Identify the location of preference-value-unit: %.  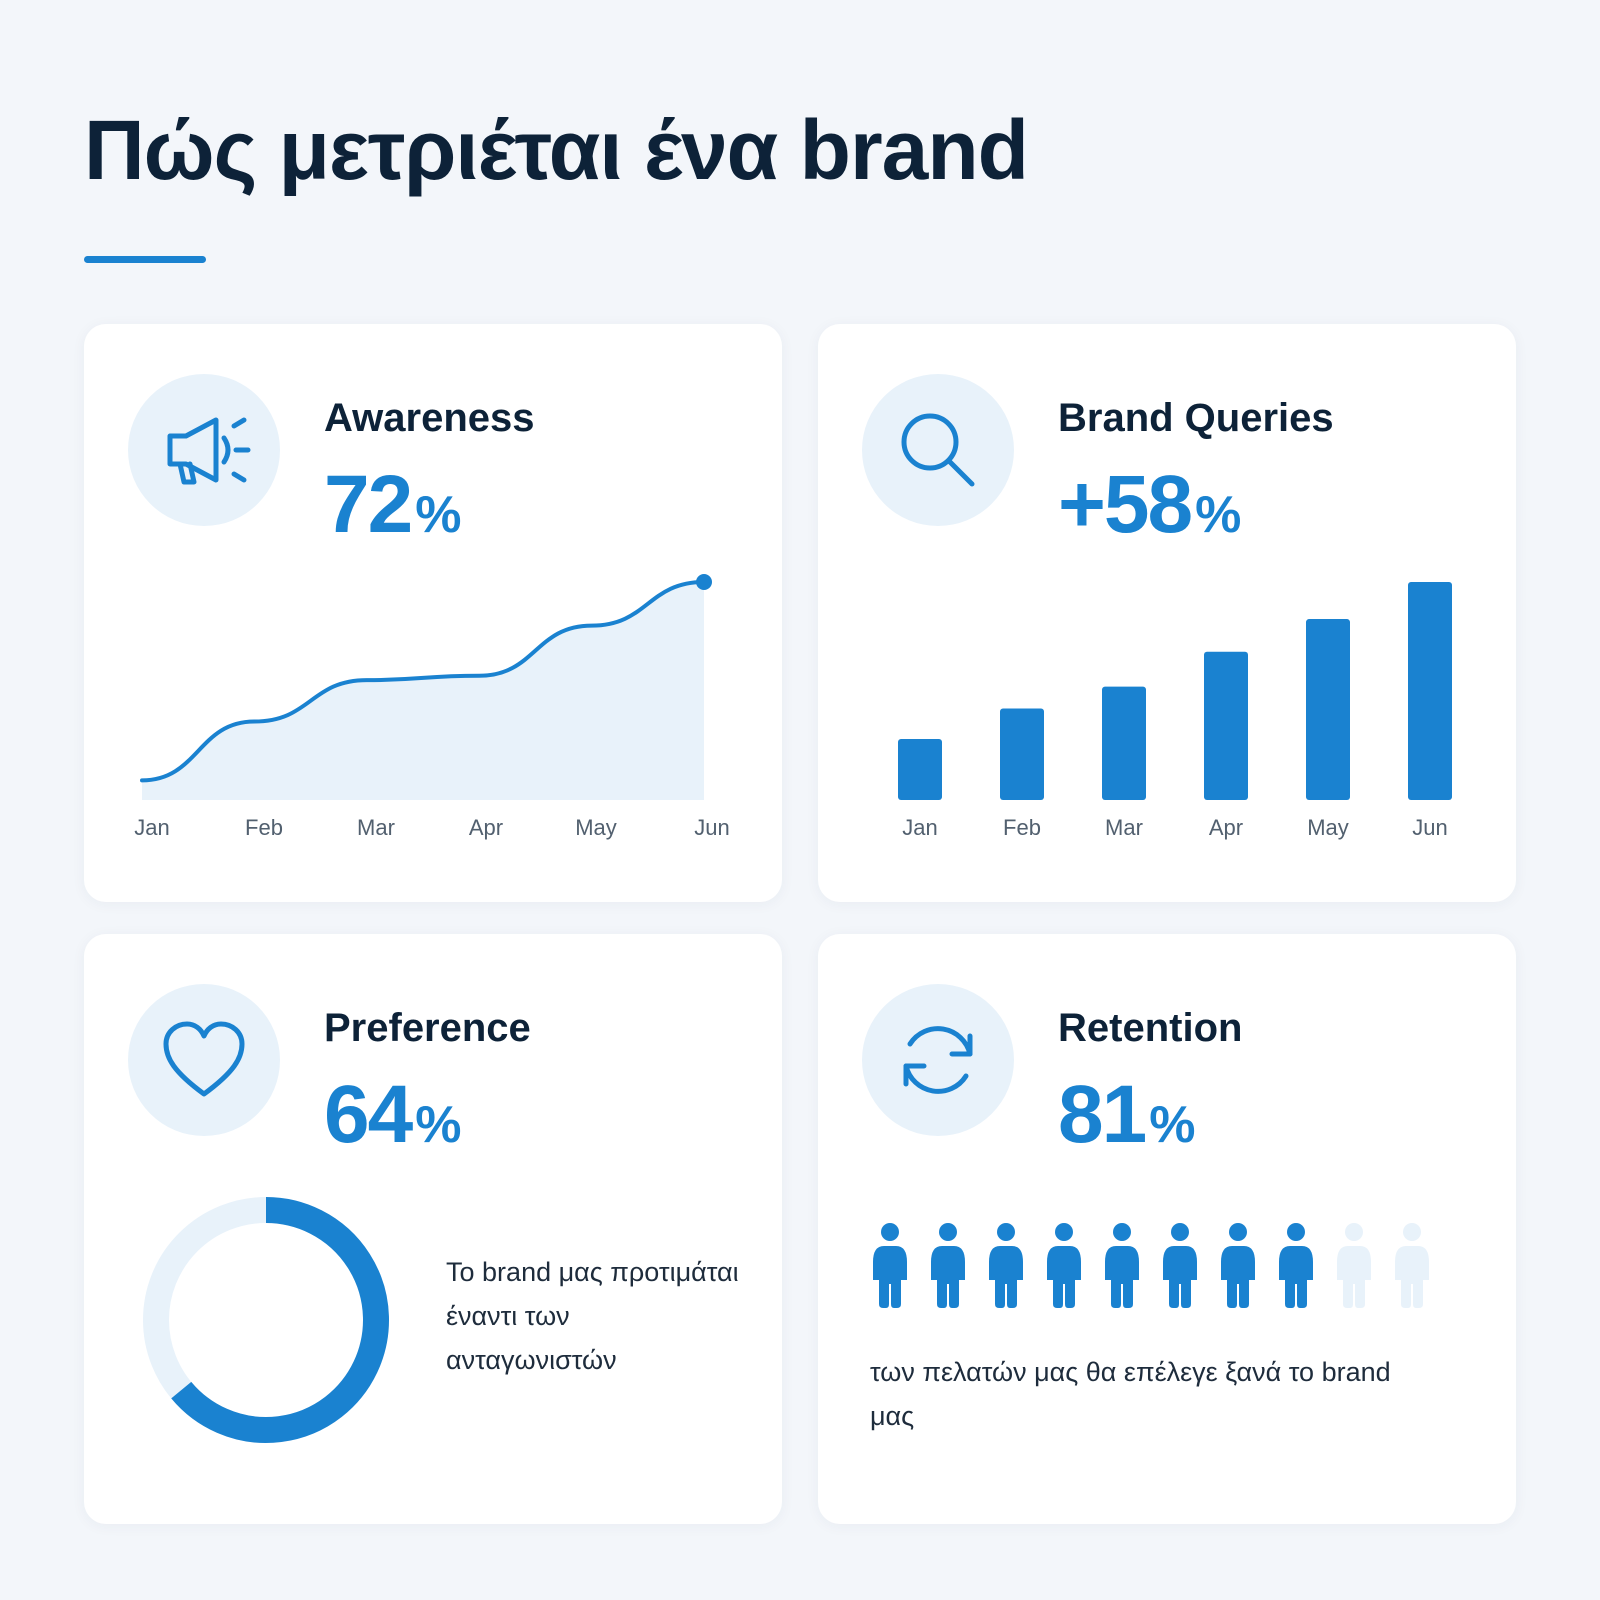
(438, 1125).